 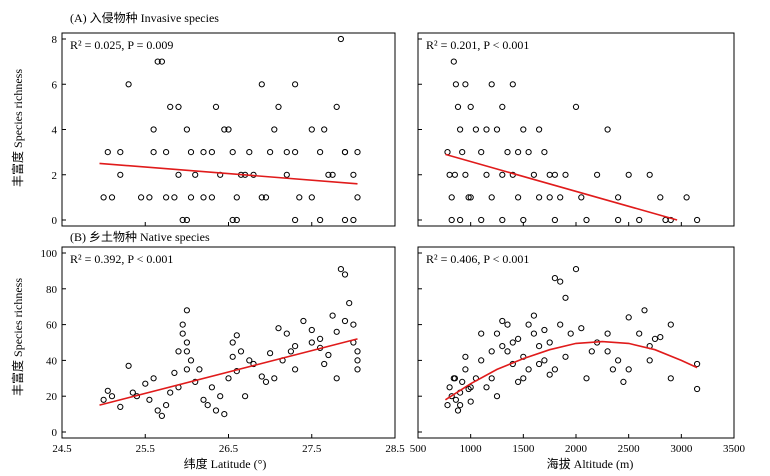 What do you see at coordinates (62, 449) in the screenshot?
I see `x-tick-label: 24.5` at bounding box center [62, 449].